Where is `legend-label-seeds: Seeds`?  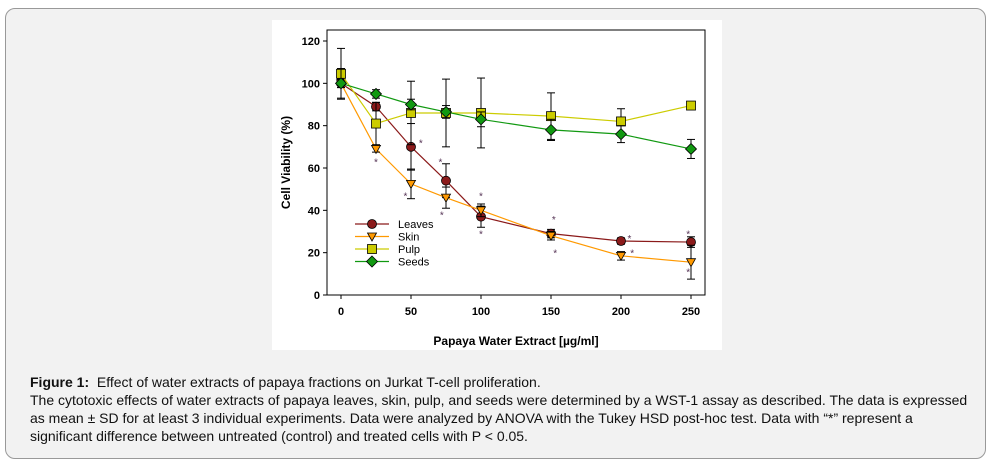
legend-label-seeds: Seeds is located at coordinates (414, 263).